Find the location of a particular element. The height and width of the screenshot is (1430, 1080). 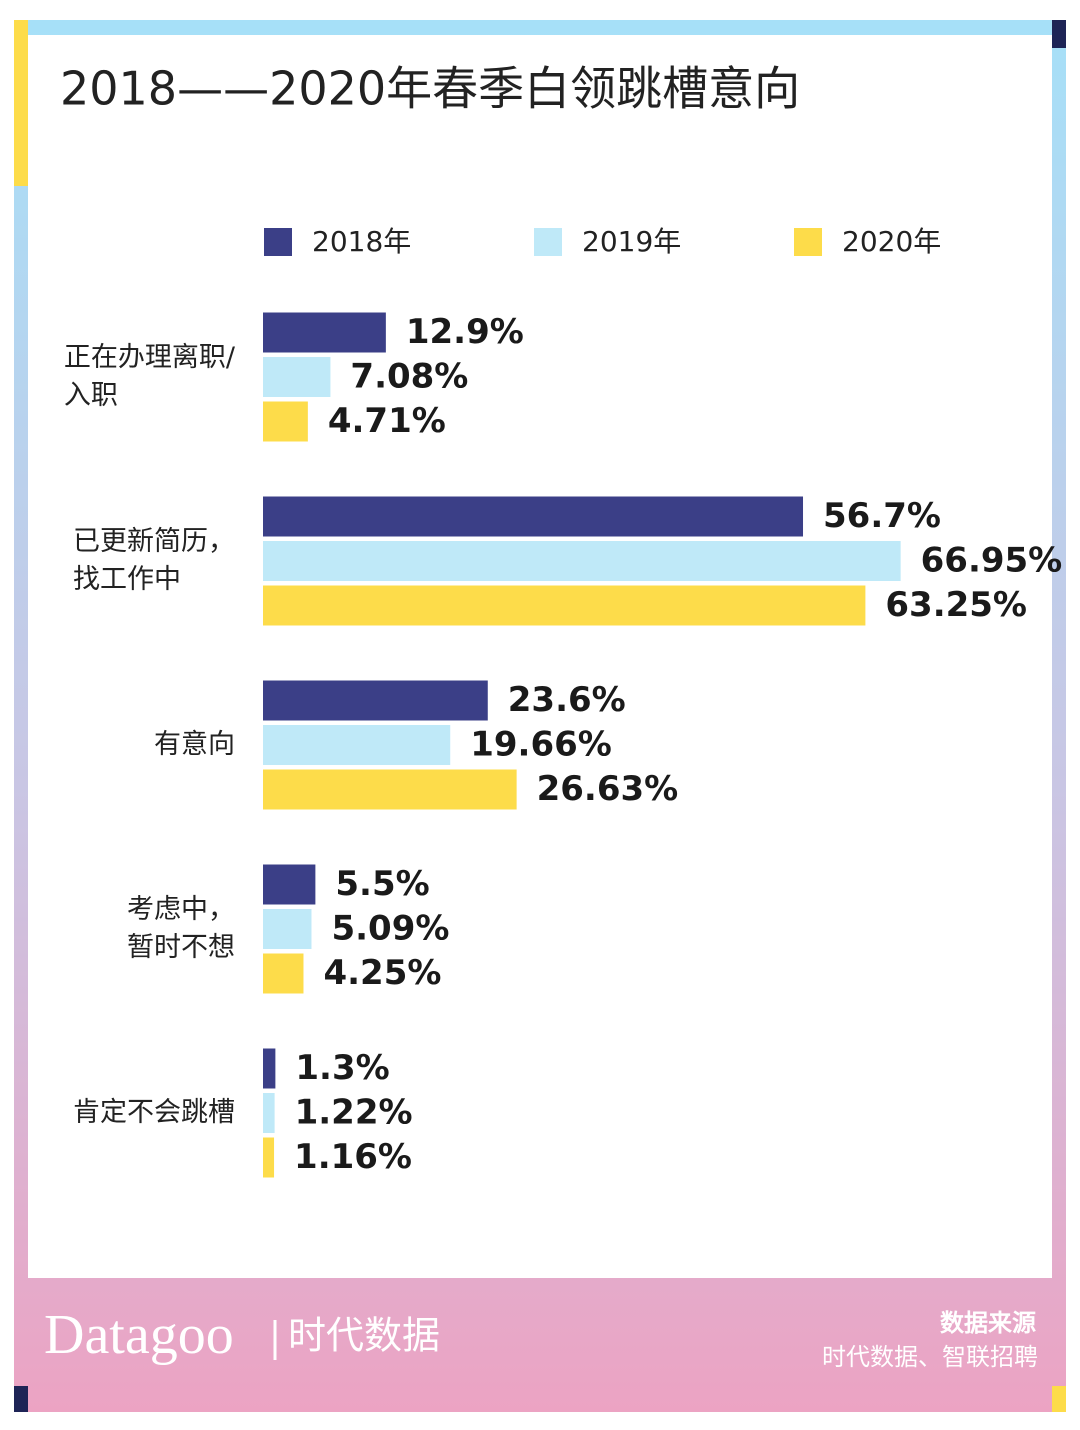

legend-label: 2019年 is located at coordinates (631, 241).